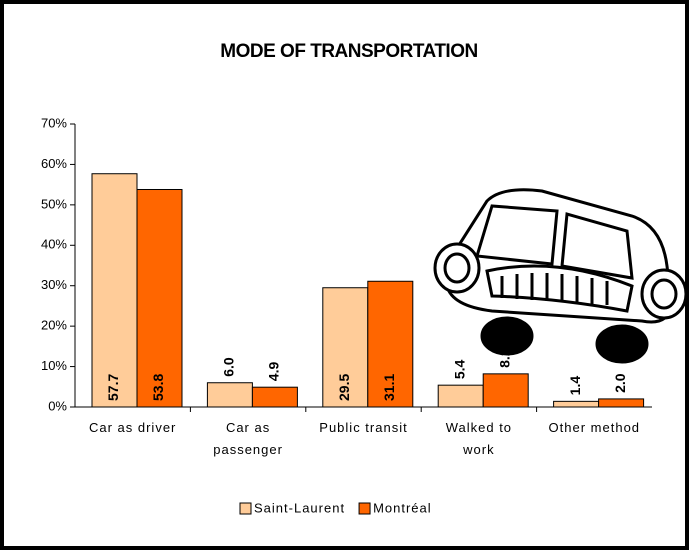 This screenshot has height=550, width=689. I want to click on x-tick-label: Car as driver, so click(132, 427).